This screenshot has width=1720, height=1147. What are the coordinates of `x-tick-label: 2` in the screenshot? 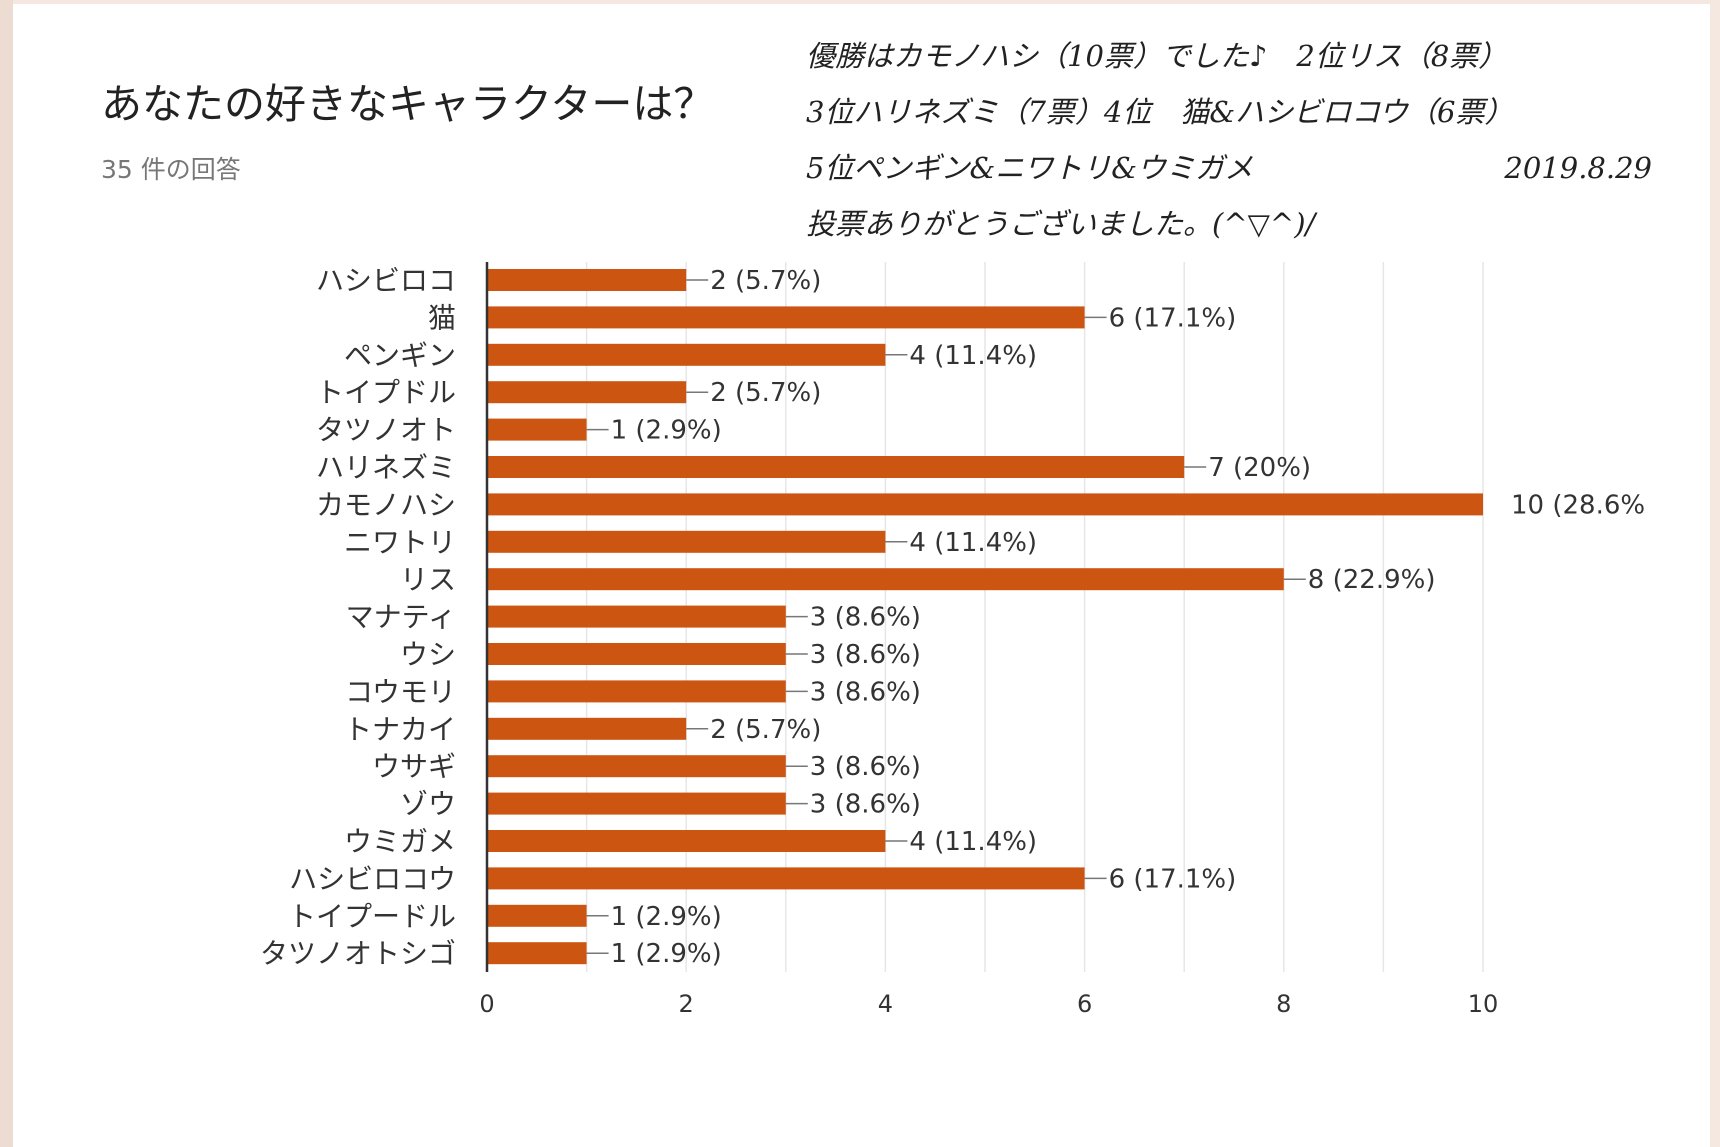 It's located at (686, 1004).